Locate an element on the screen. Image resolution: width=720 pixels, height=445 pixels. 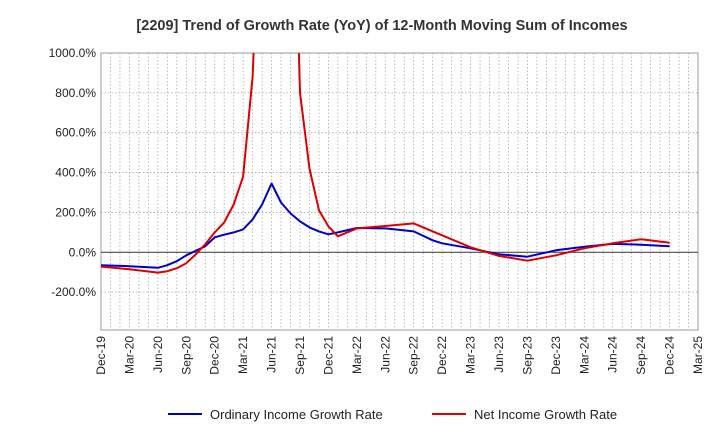
y-tick-label: -200.0% is located at coordinates (73, 292).